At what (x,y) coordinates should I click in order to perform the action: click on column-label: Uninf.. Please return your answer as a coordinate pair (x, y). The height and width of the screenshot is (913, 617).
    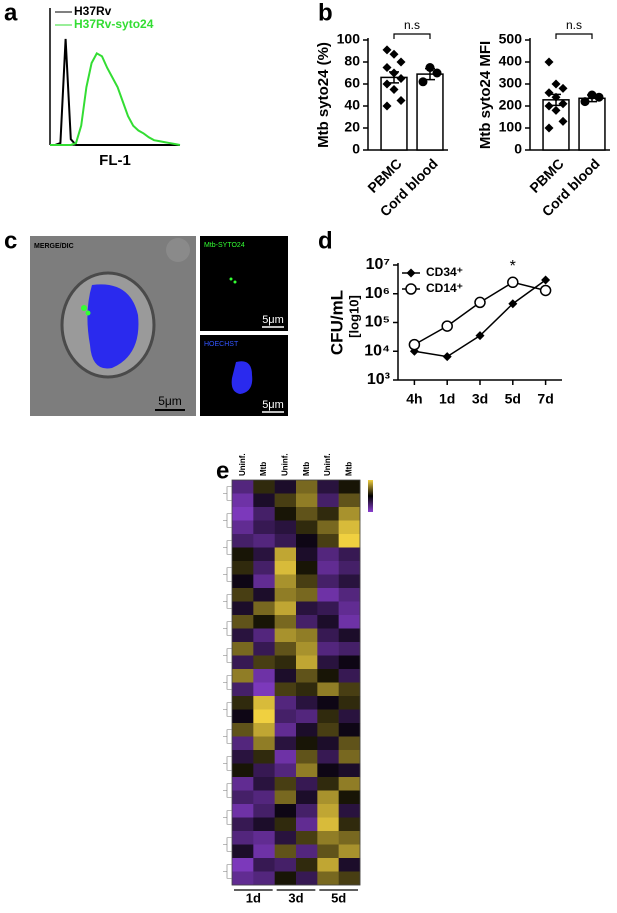
    Looking at the image, I should click on (284, 464).